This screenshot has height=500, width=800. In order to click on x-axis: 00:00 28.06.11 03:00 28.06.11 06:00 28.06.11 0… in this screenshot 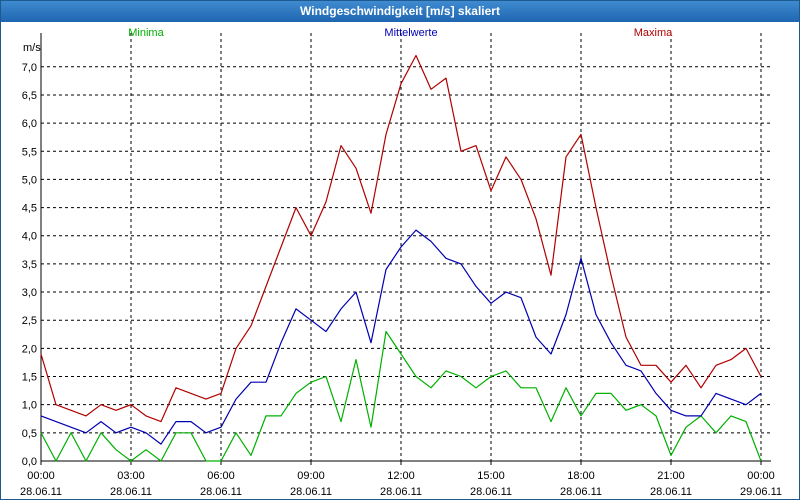, I will do `click(401, 484)`.